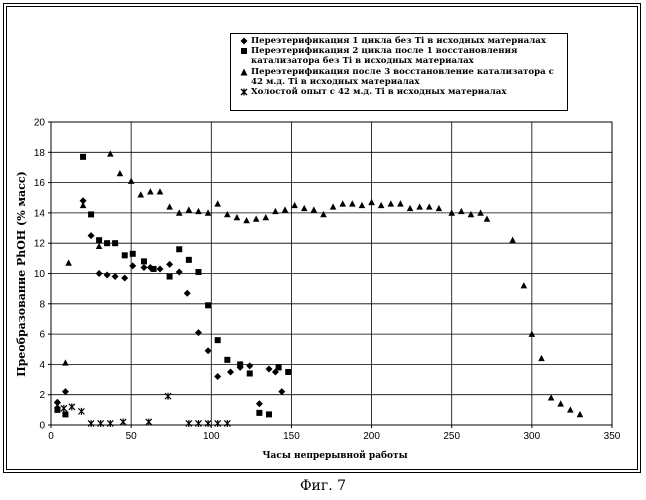 This screenshot has width=646, height=500. Describe the element at coordinates (323, 486) in the screenshot. I see `figure-caption: Фиг. 7` at that location.